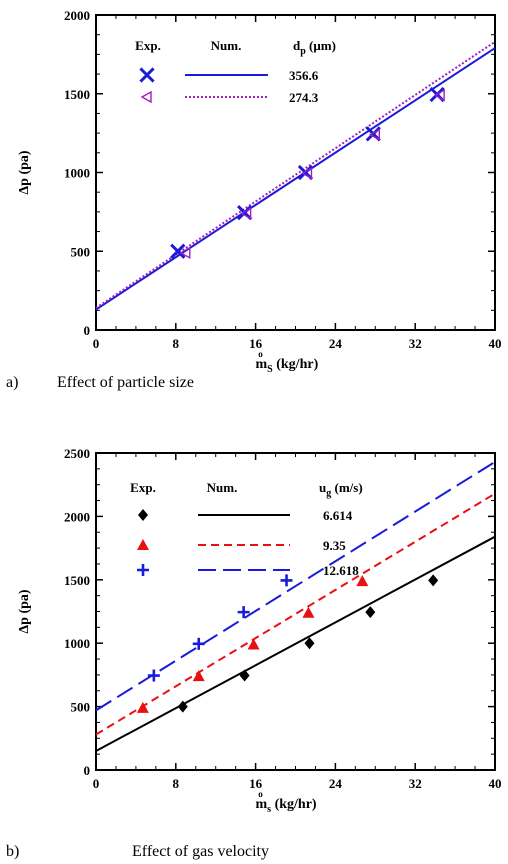  I want to click on legend-marker-6.614, so click(143, 515).